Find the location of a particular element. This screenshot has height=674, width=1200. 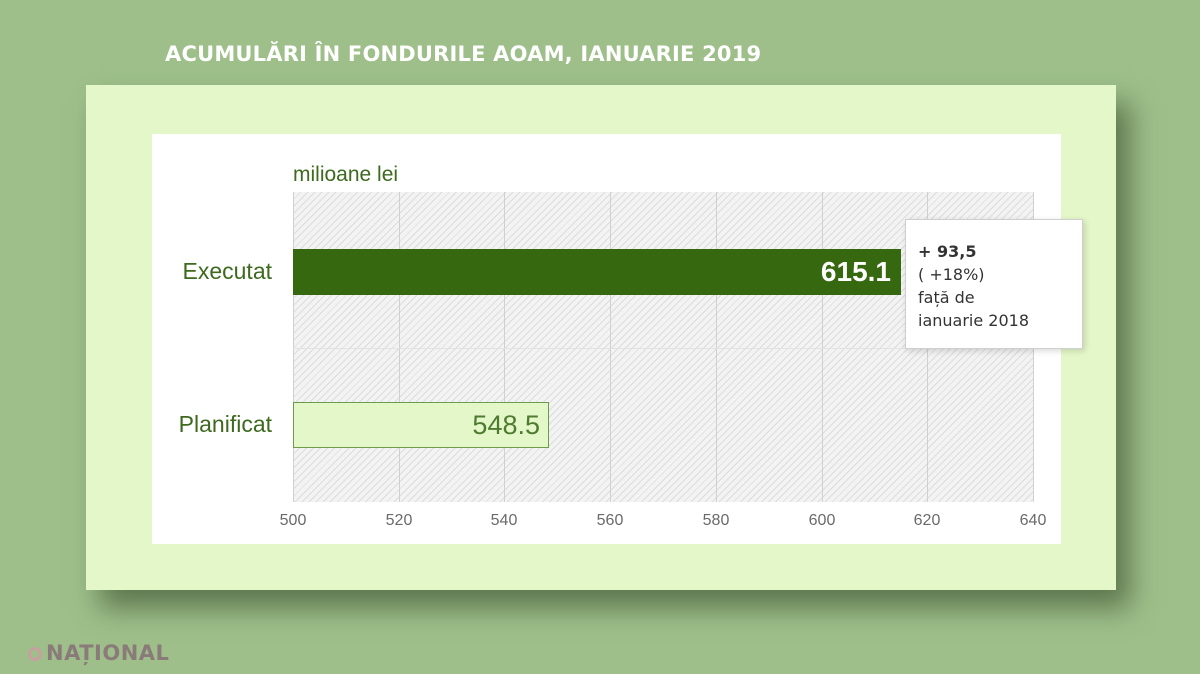

x-tick-label: 540 is located at coordinates (504, 520).